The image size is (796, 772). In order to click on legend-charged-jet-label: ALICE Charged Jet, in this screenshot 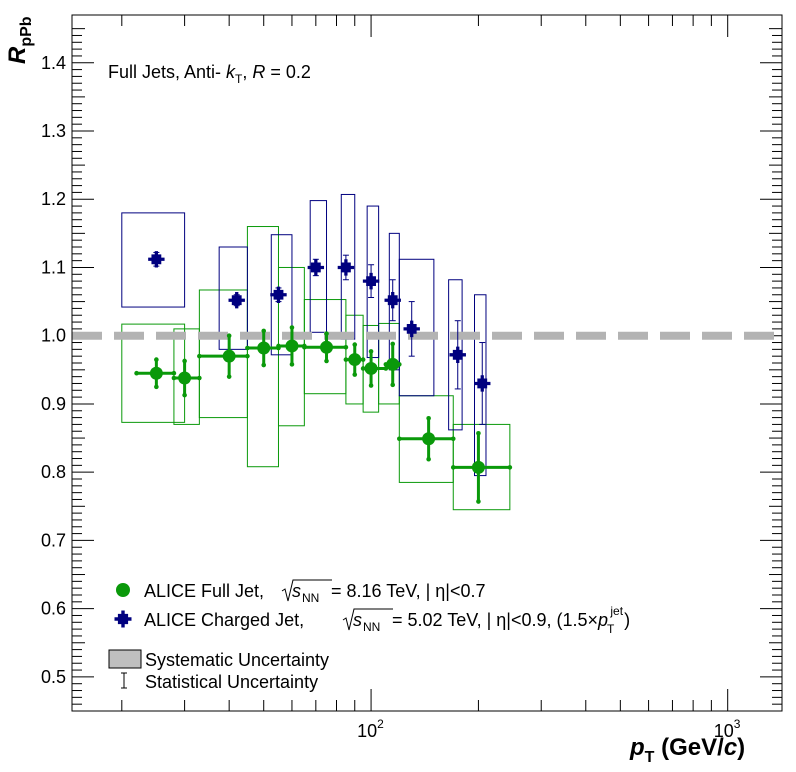, I will do `click(224, 620)`.